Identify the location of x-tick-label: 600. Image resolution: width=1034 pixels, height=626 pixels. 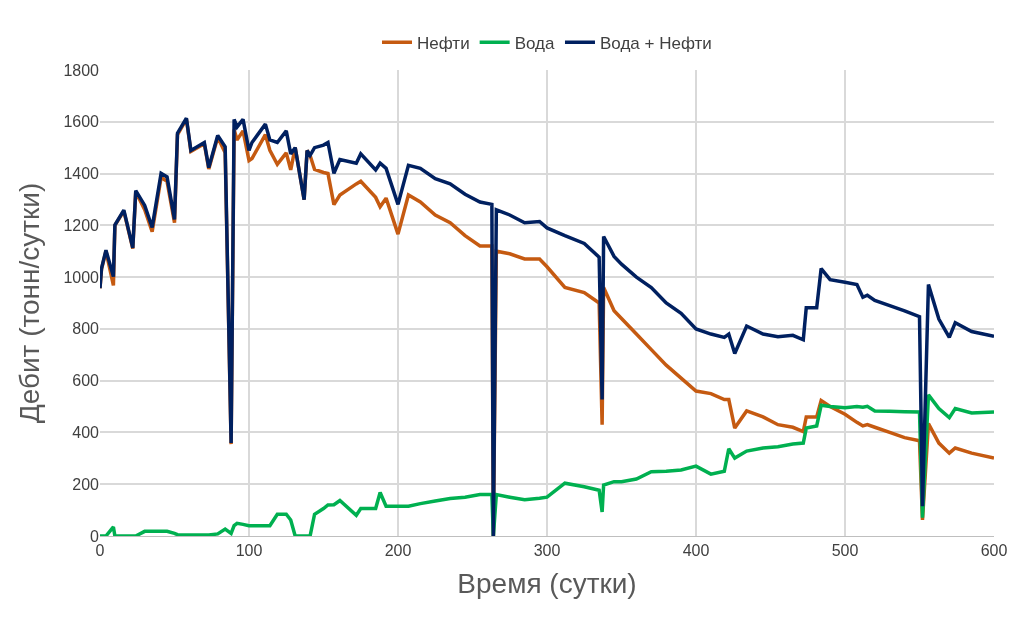
(994, 551).